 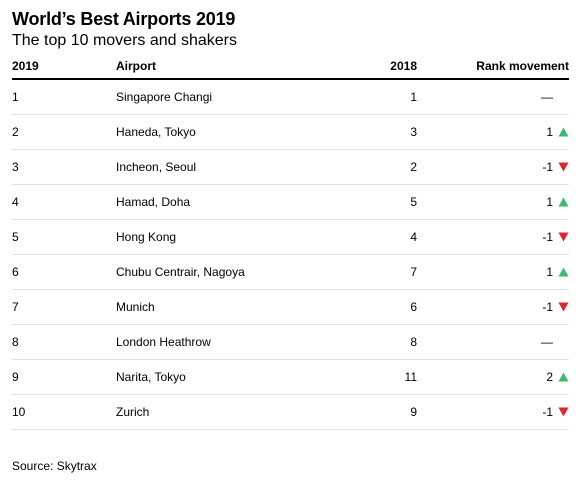 I want to click on header-2018: 2018, so click(x=373, y=67).